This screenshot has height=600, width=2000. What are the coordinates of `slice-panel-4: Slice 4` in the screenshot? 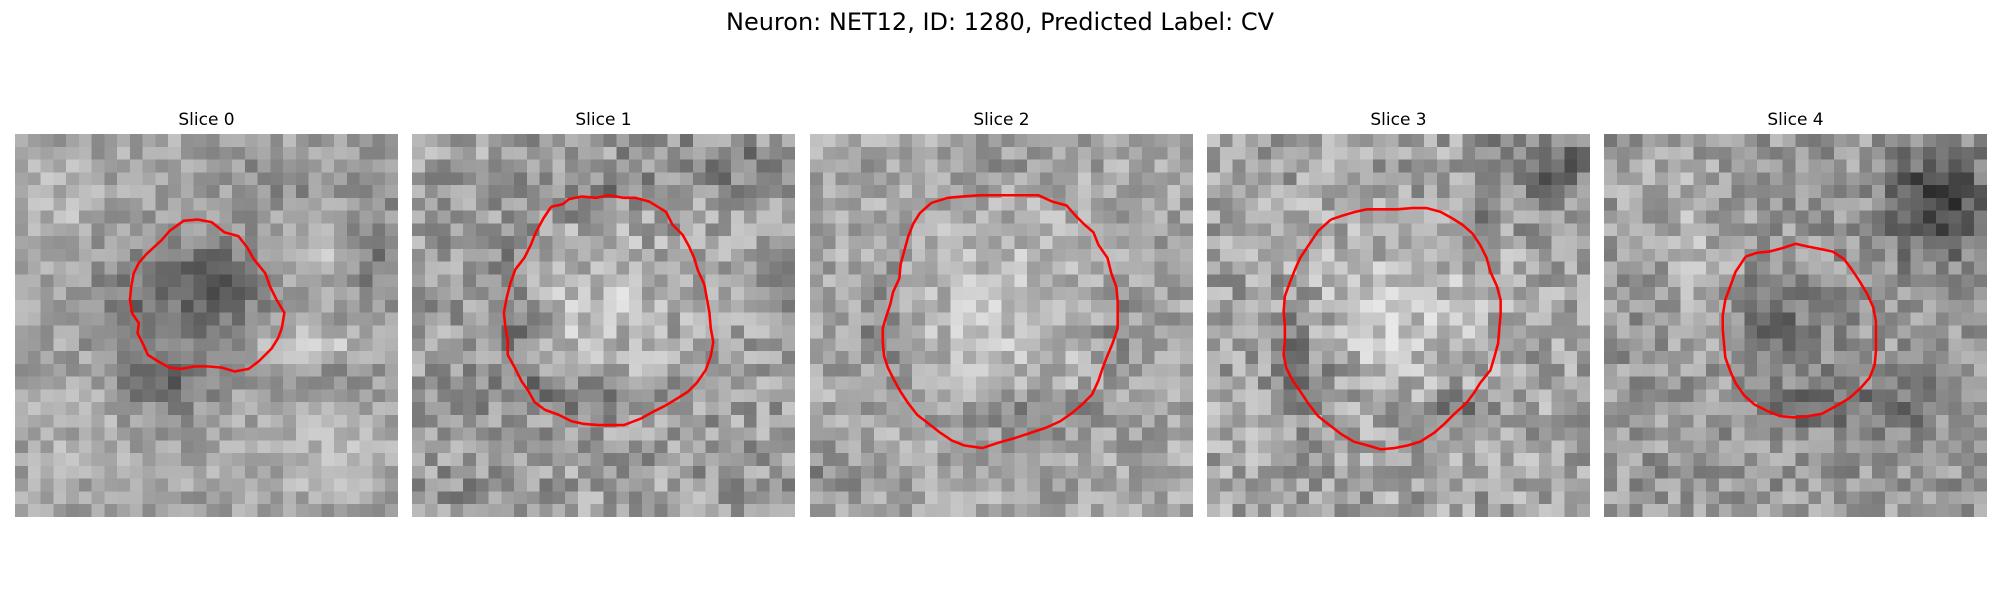 It's located at (1795, 311).